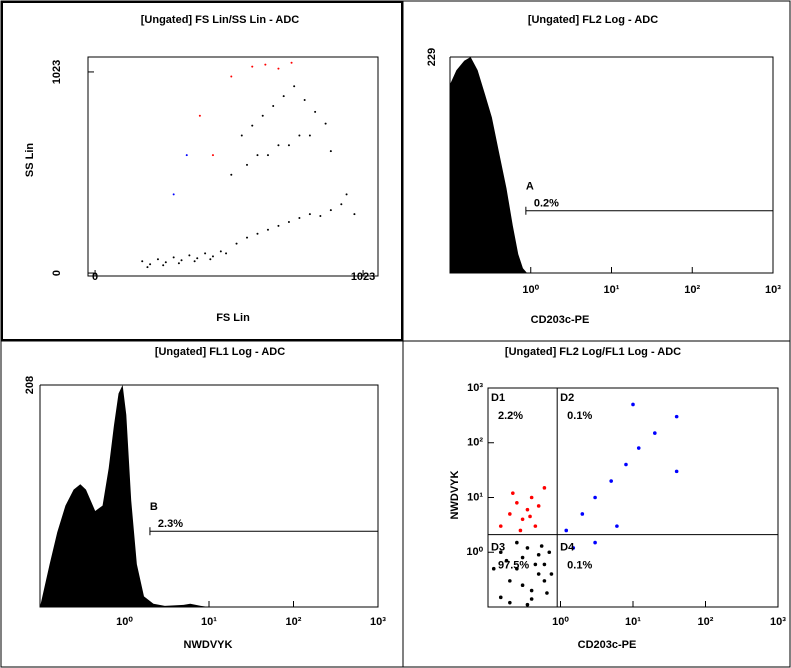 The height and width of the screenshot is (668, 791). What do you see at coordinates (220, 20) in the screenshot?
I see `panel-title: [Ungated] FS Lin/SS Lin - ADC` at bounding box center [220, 20].